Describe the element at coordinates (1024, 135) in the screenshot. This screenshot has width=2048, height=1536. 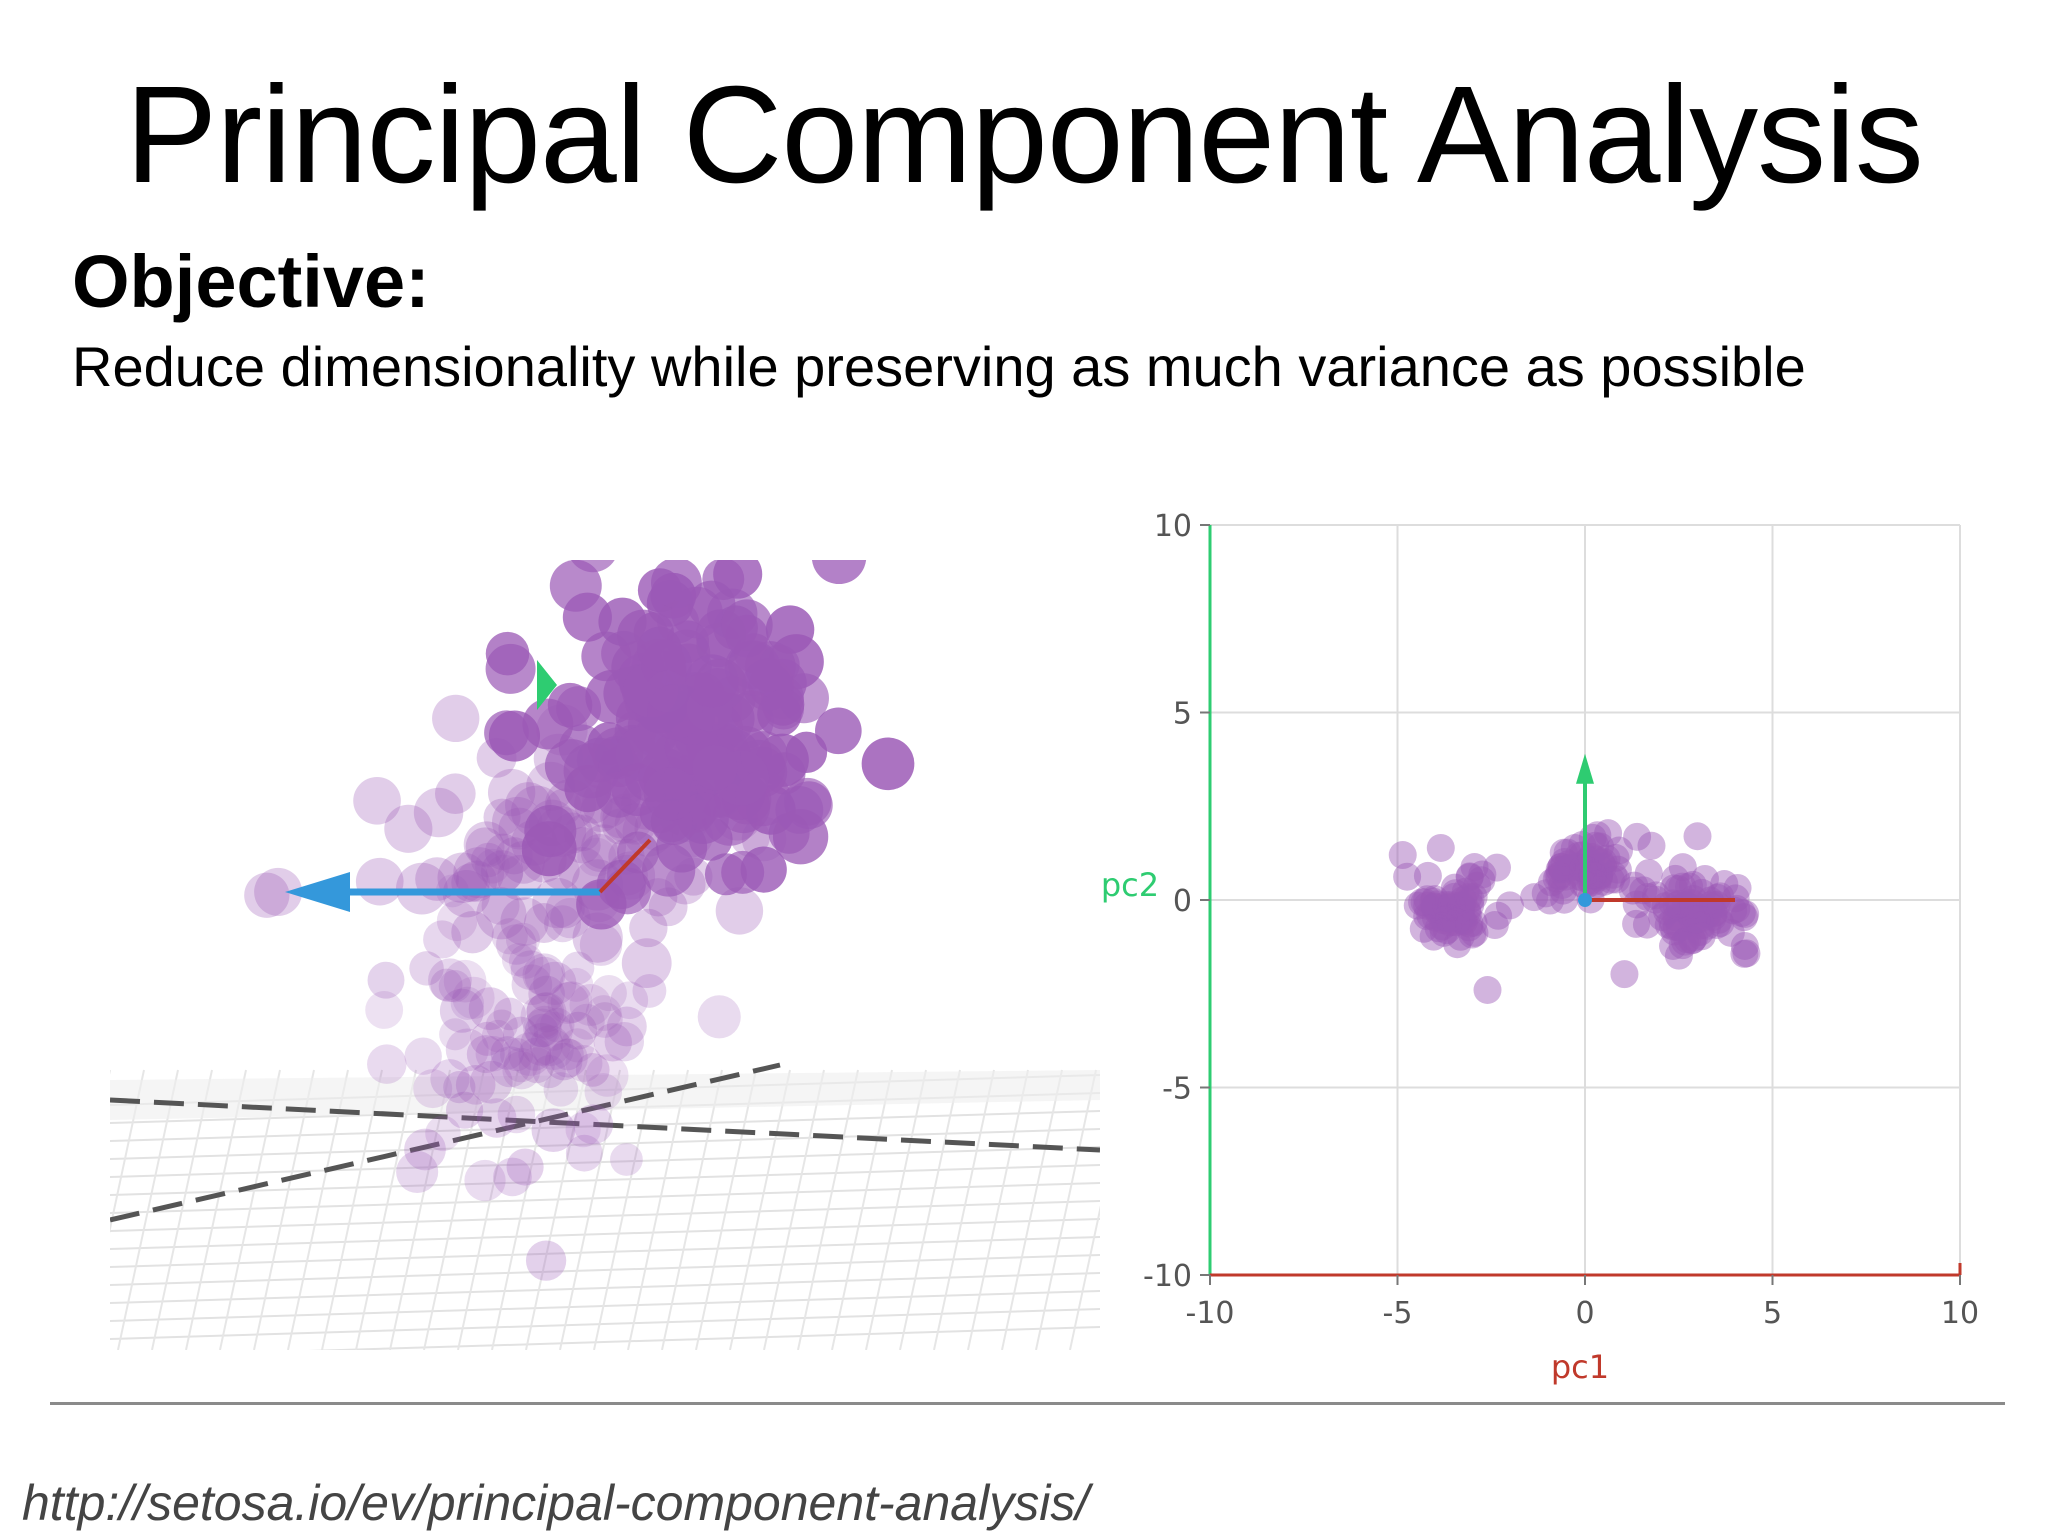
I see `slide-title: Principal Component Analysis` at that location.